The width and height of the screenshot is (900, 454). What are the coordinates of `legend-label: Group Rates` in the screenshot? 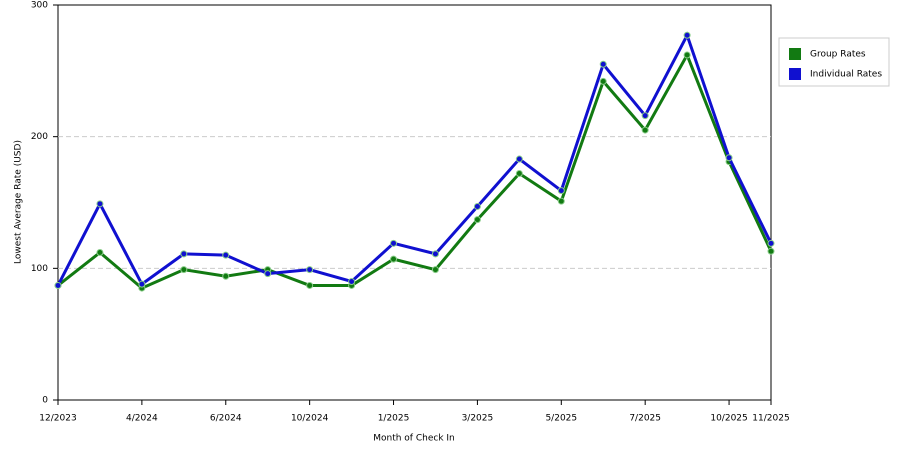 It's located at (838, 55).